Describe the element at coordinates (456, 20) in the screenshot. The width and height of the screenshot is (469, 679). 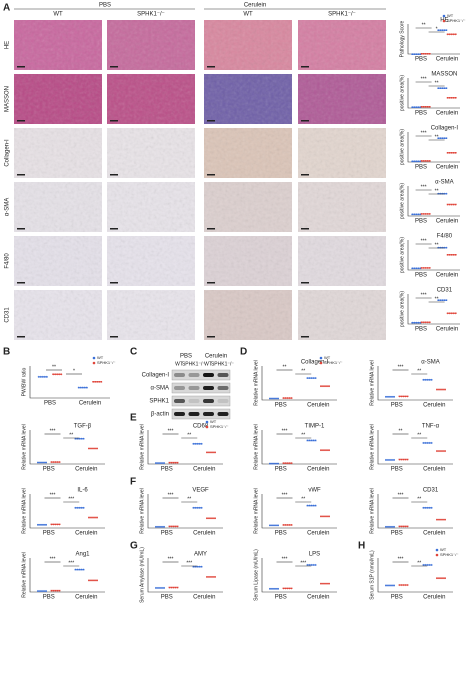
I see `legend-label: SPHK1⁻/⁻` at that location.